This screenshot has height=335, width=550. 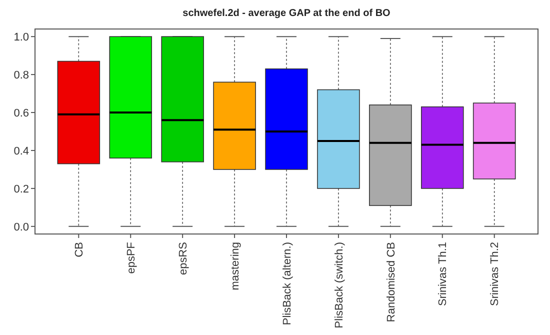 What do you see at coordinates (21, 113) in the screenshot?
I see `y-tick-label: 0.6` at bounding box center [21, 113].